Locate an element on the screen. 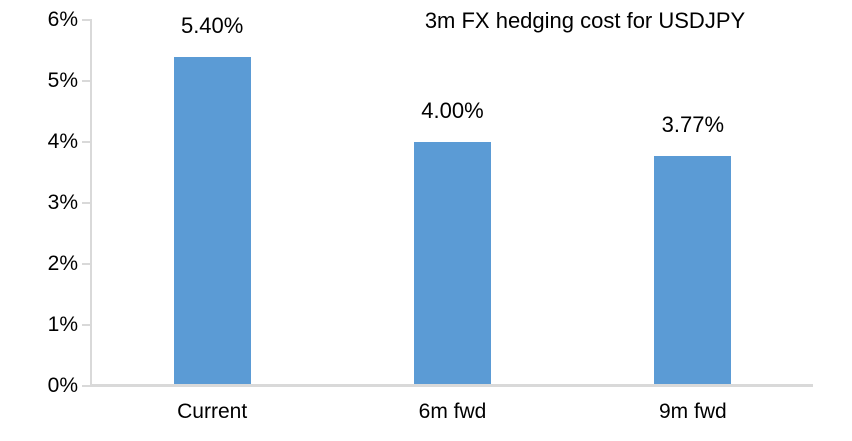 This screenshot has height=441, width=852. bar-value-label: 5.40% is located at coordinates (212, 25).